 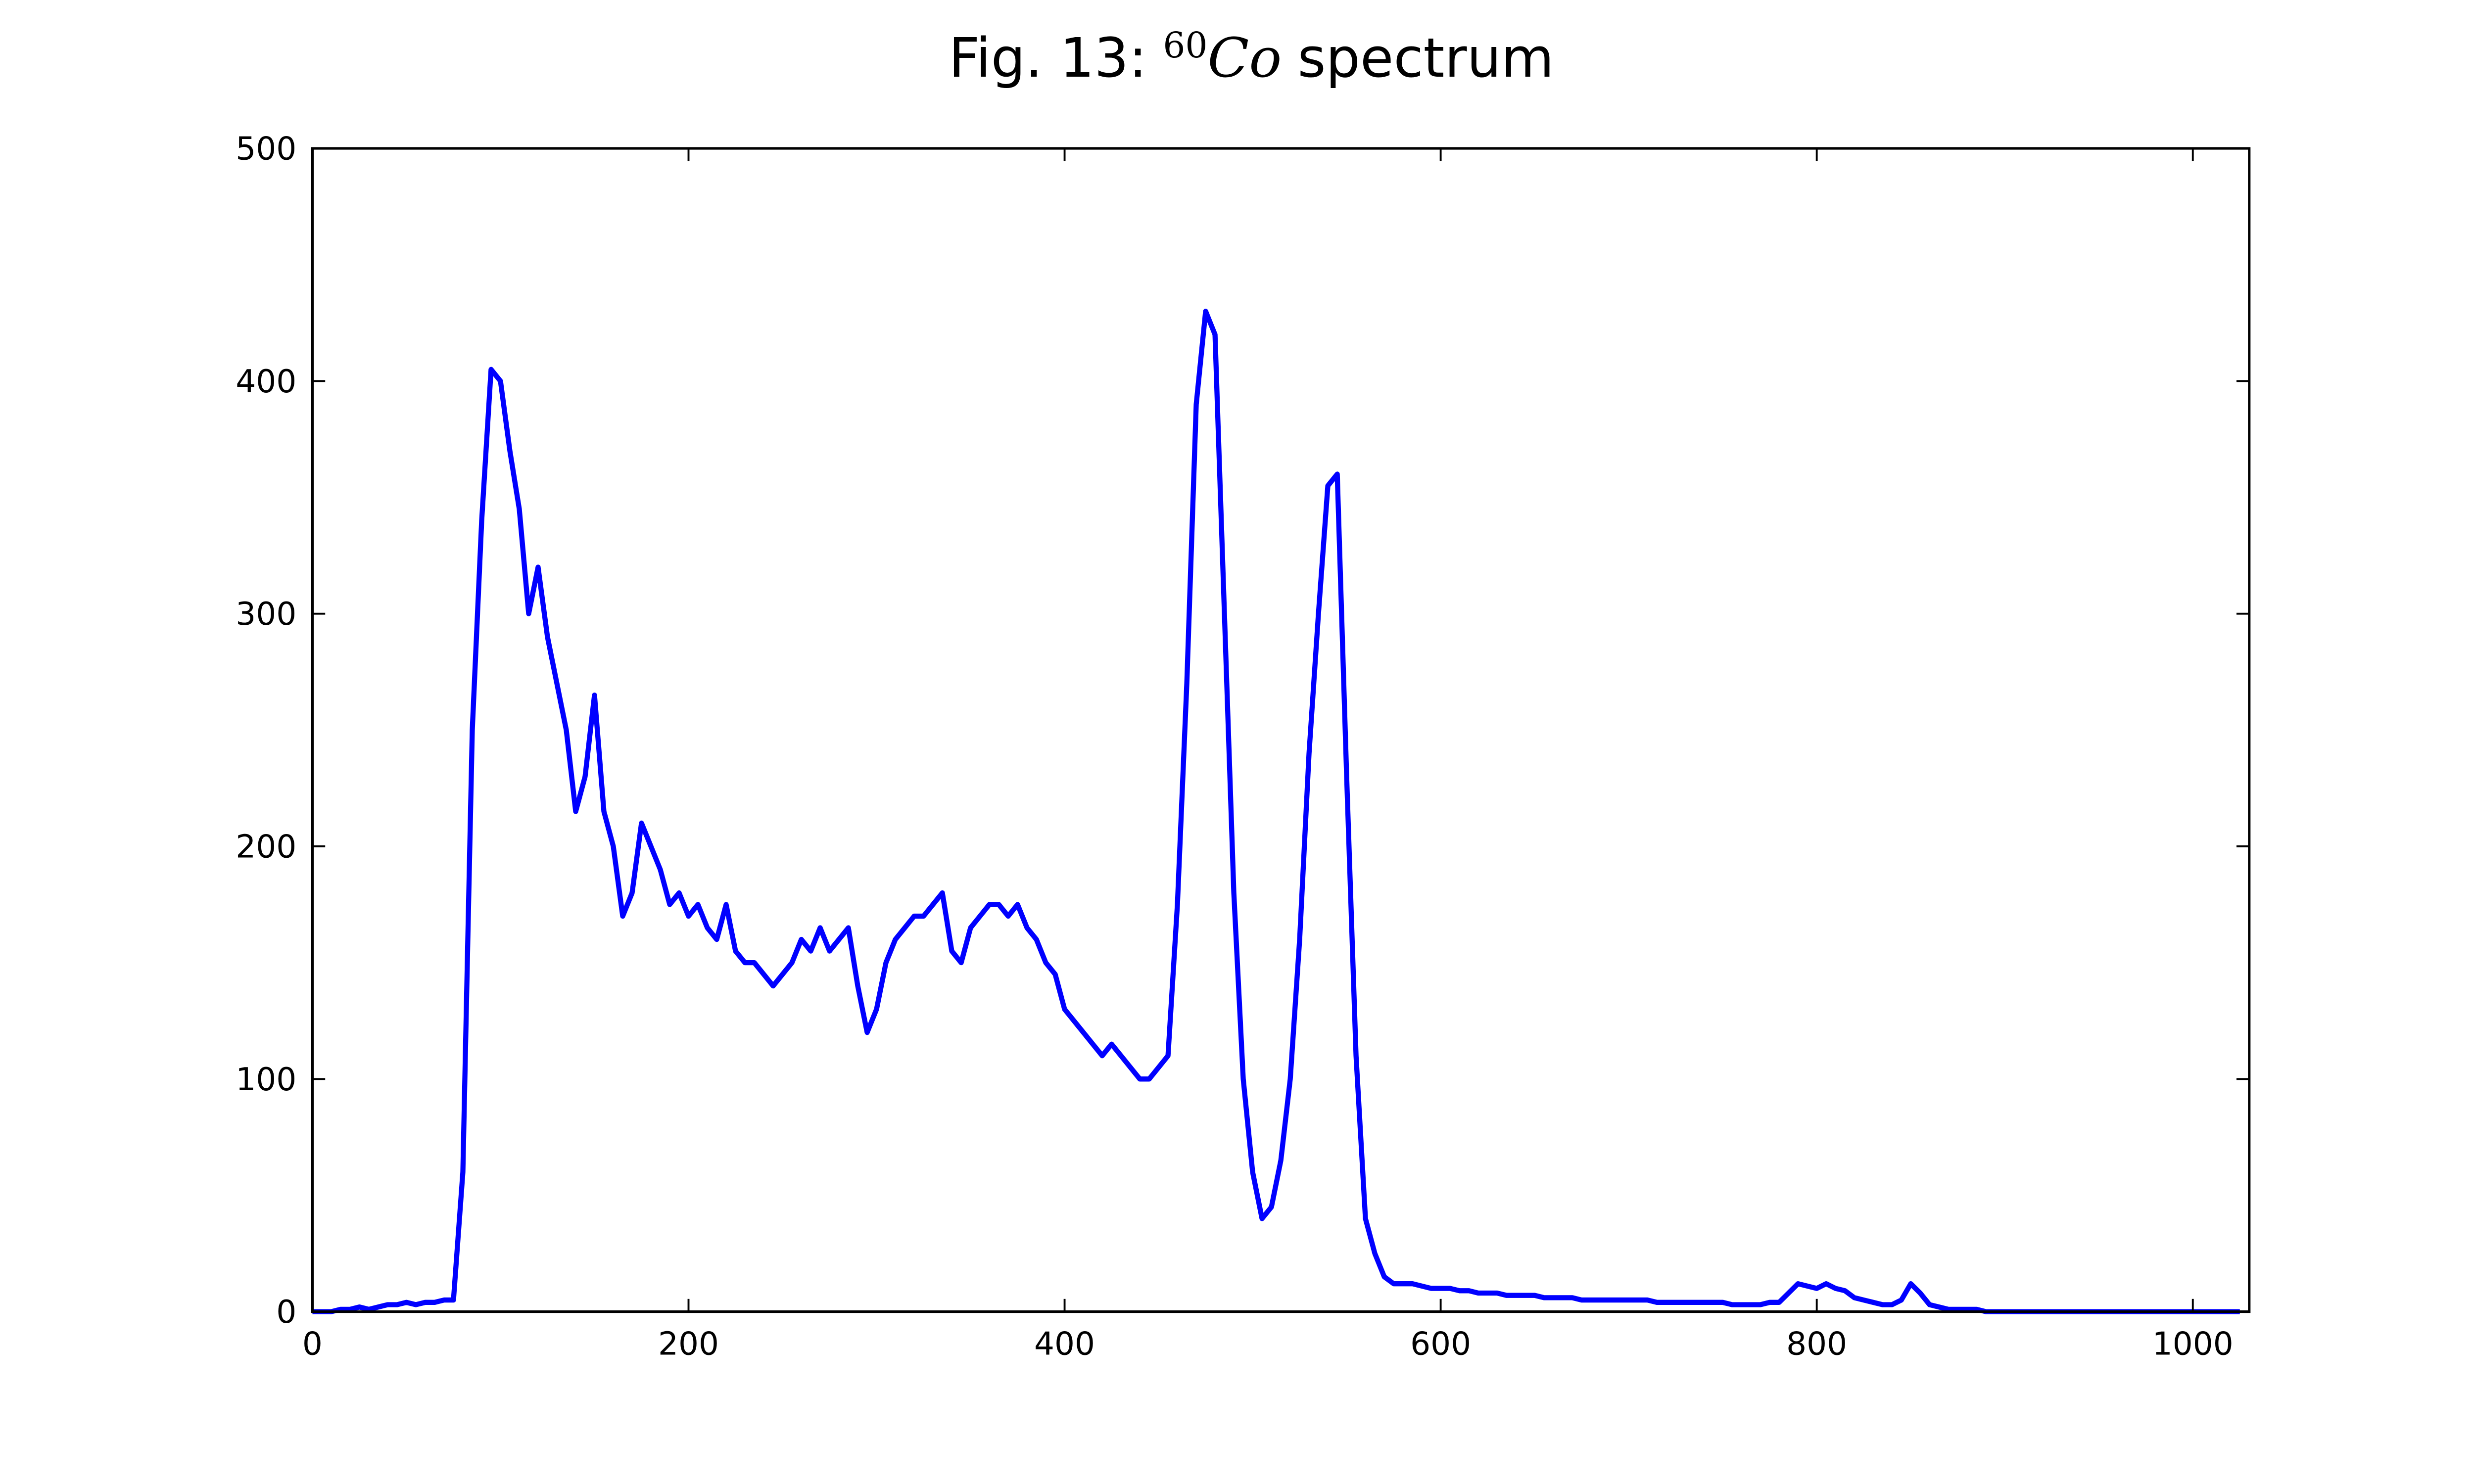 What do you see at coordinates (266, 847) in the screenshot?
I see `y-tick-label: 200` at bounding box center [266, 847].